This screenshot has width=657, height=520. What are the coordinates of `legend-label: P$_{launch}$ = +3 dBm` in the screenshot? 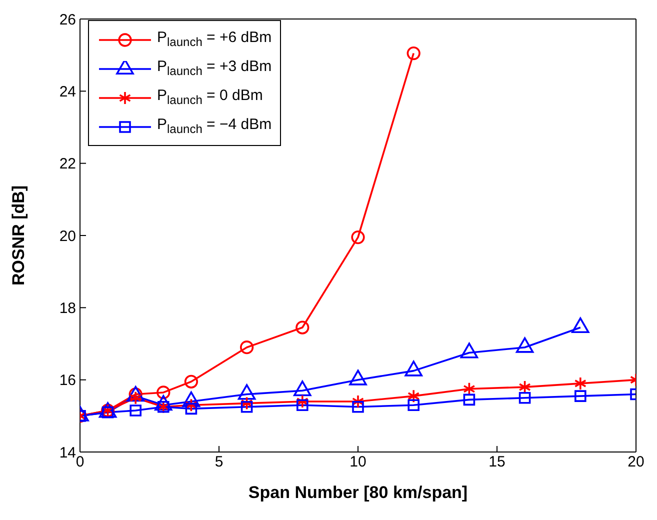 It's located at (214, 68).